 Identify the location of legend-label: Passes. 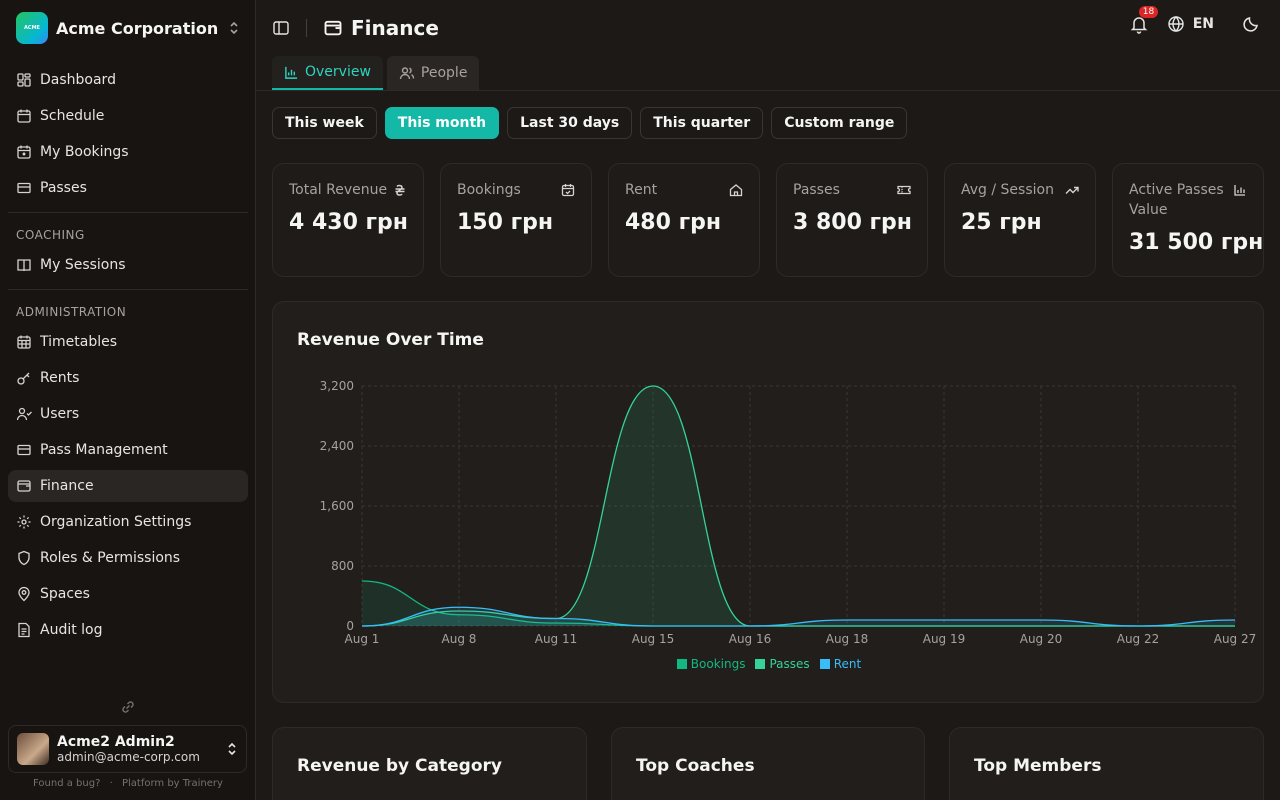
(789, 664).